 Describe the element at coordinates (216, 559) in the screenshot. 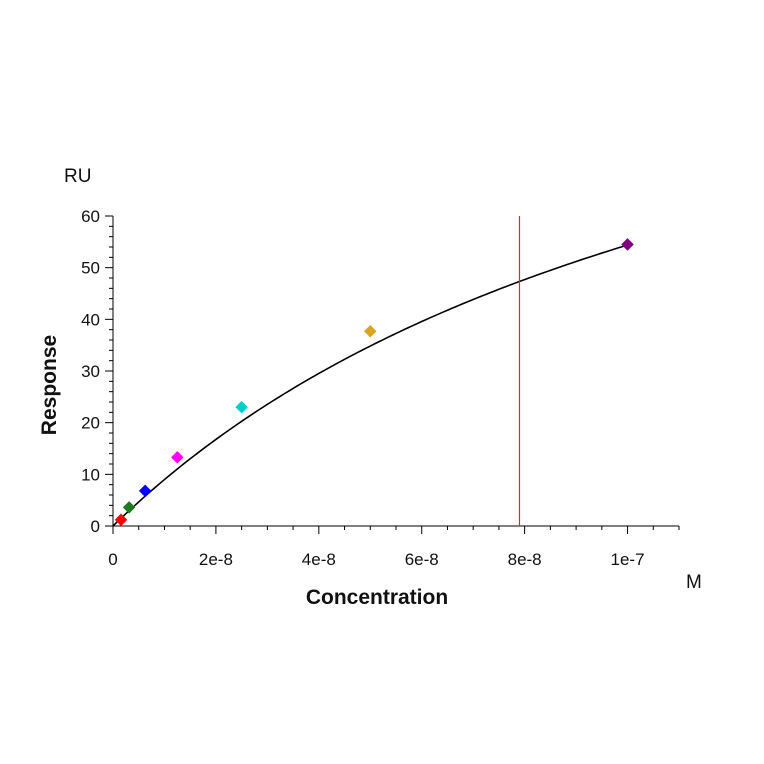

I see `x-tick-label: 2e-8` at that location.